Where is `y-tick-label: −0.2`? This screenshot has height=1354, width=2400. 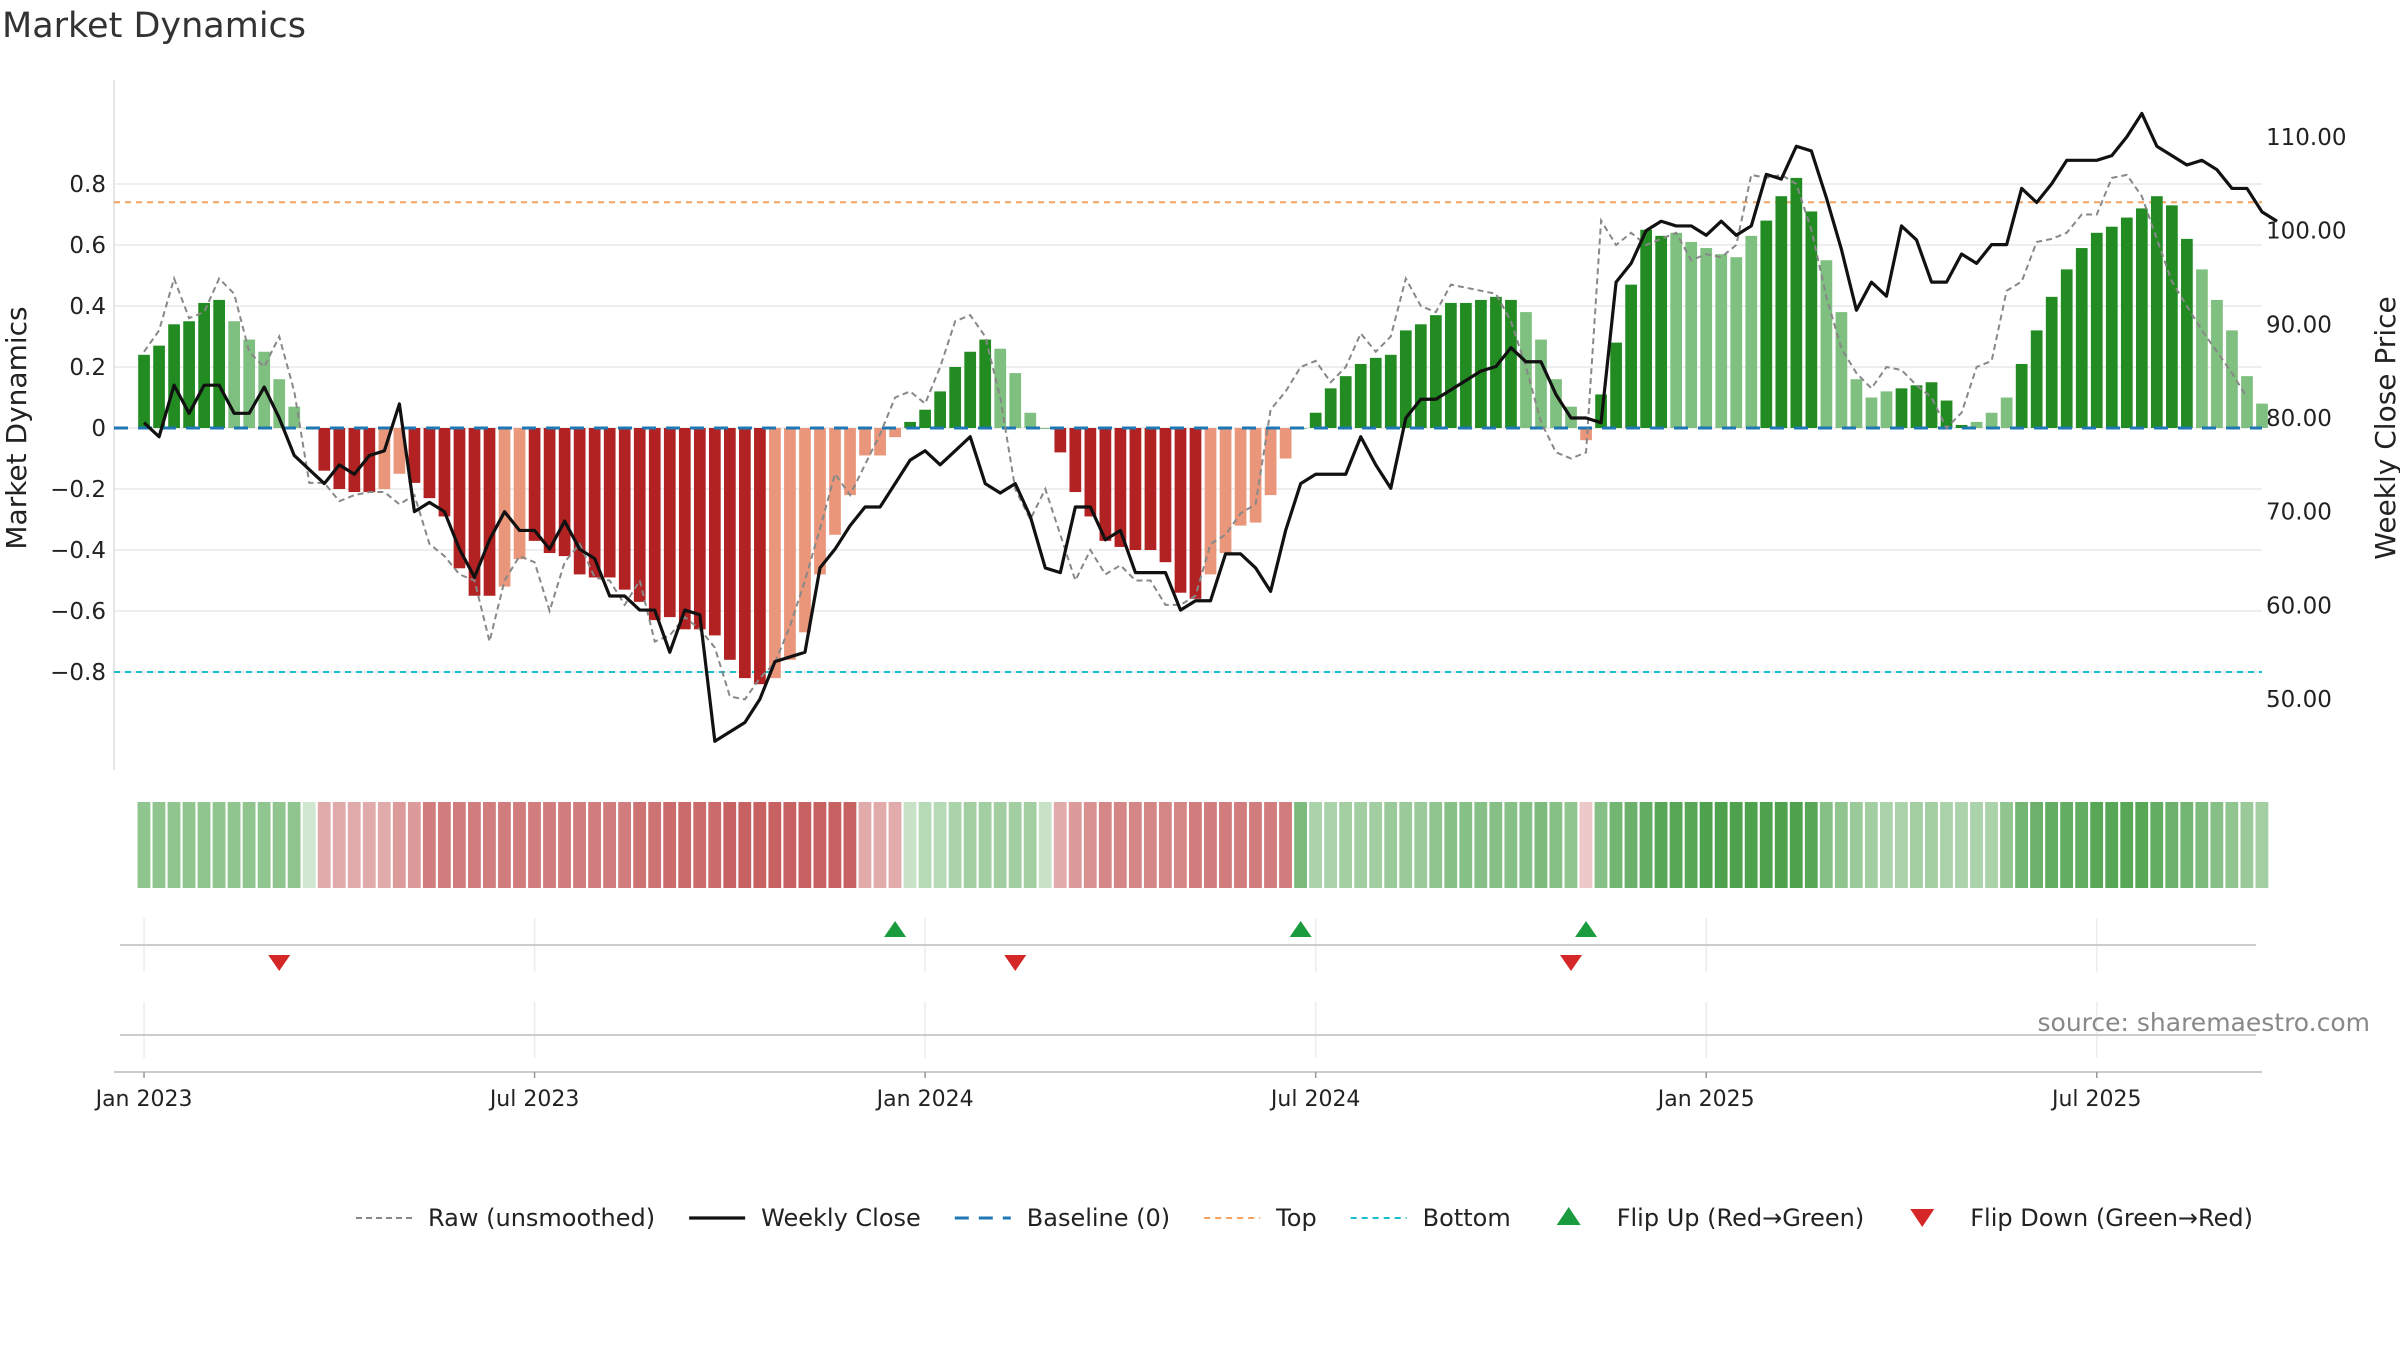
y-tick-label: −0.2 is located at coordinates (78, 490).